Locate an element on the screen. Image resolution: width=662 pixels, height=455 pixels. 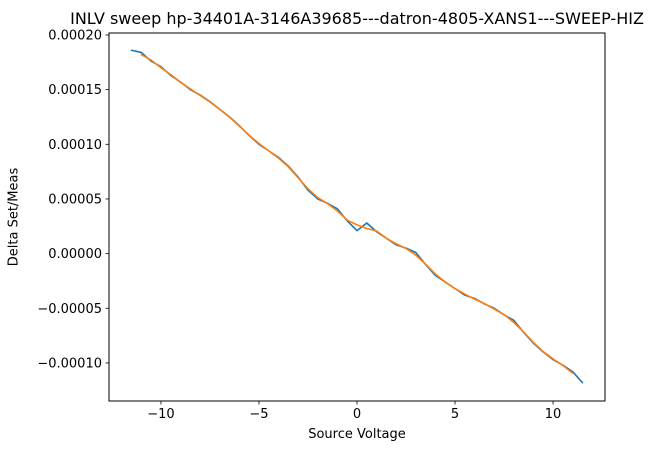
x-tick-label: 10 is located at coordinates (553, 414).